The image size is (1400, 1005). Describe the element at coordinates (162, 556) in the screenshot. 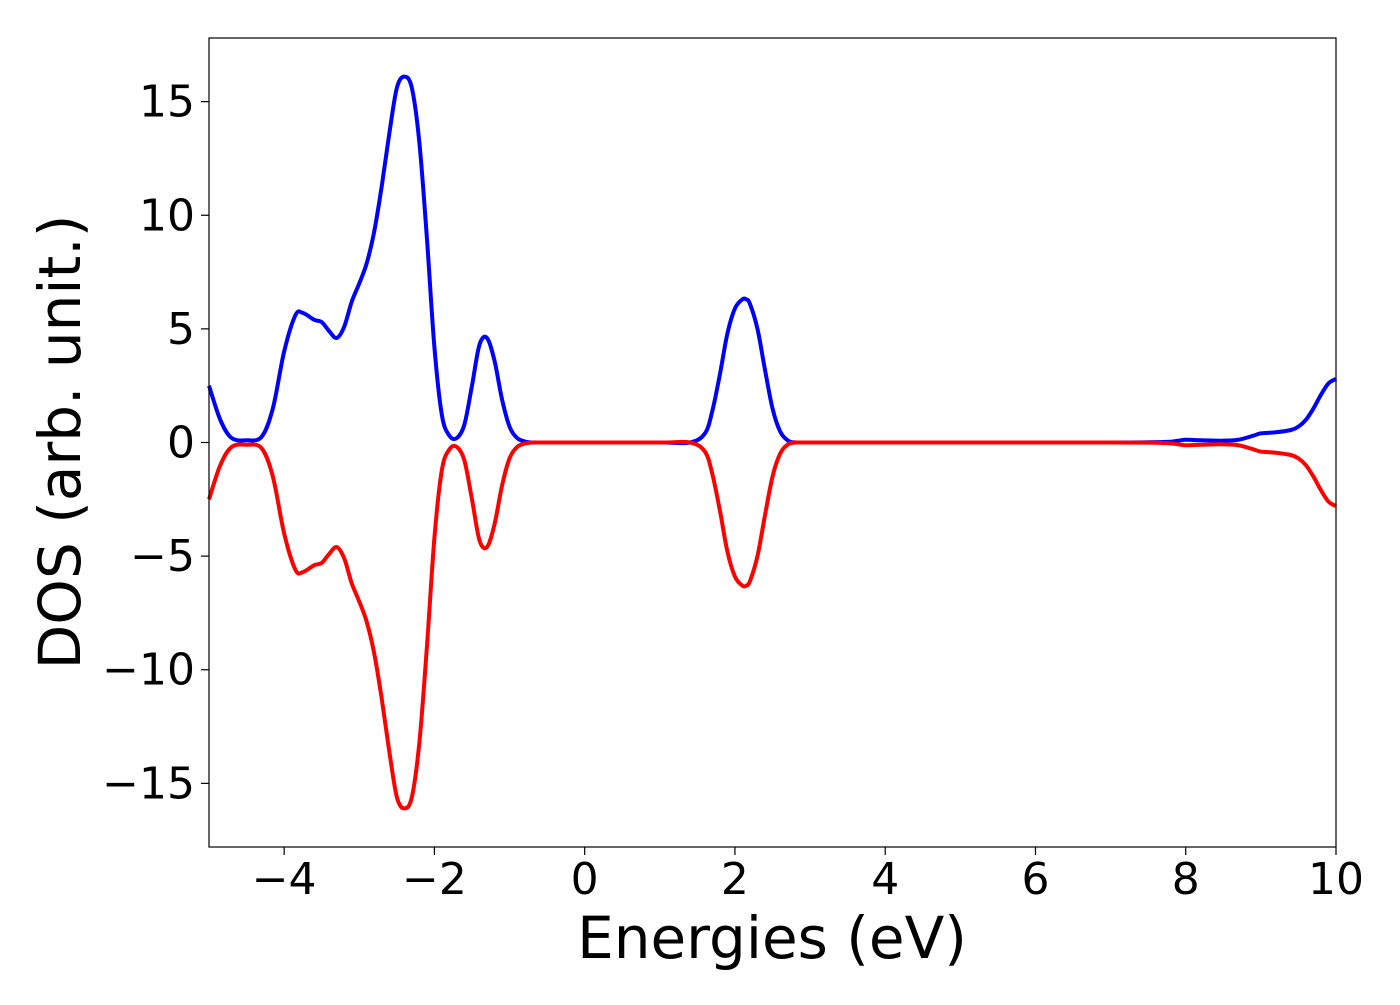

I see `y-tick-label: −5` at that location.